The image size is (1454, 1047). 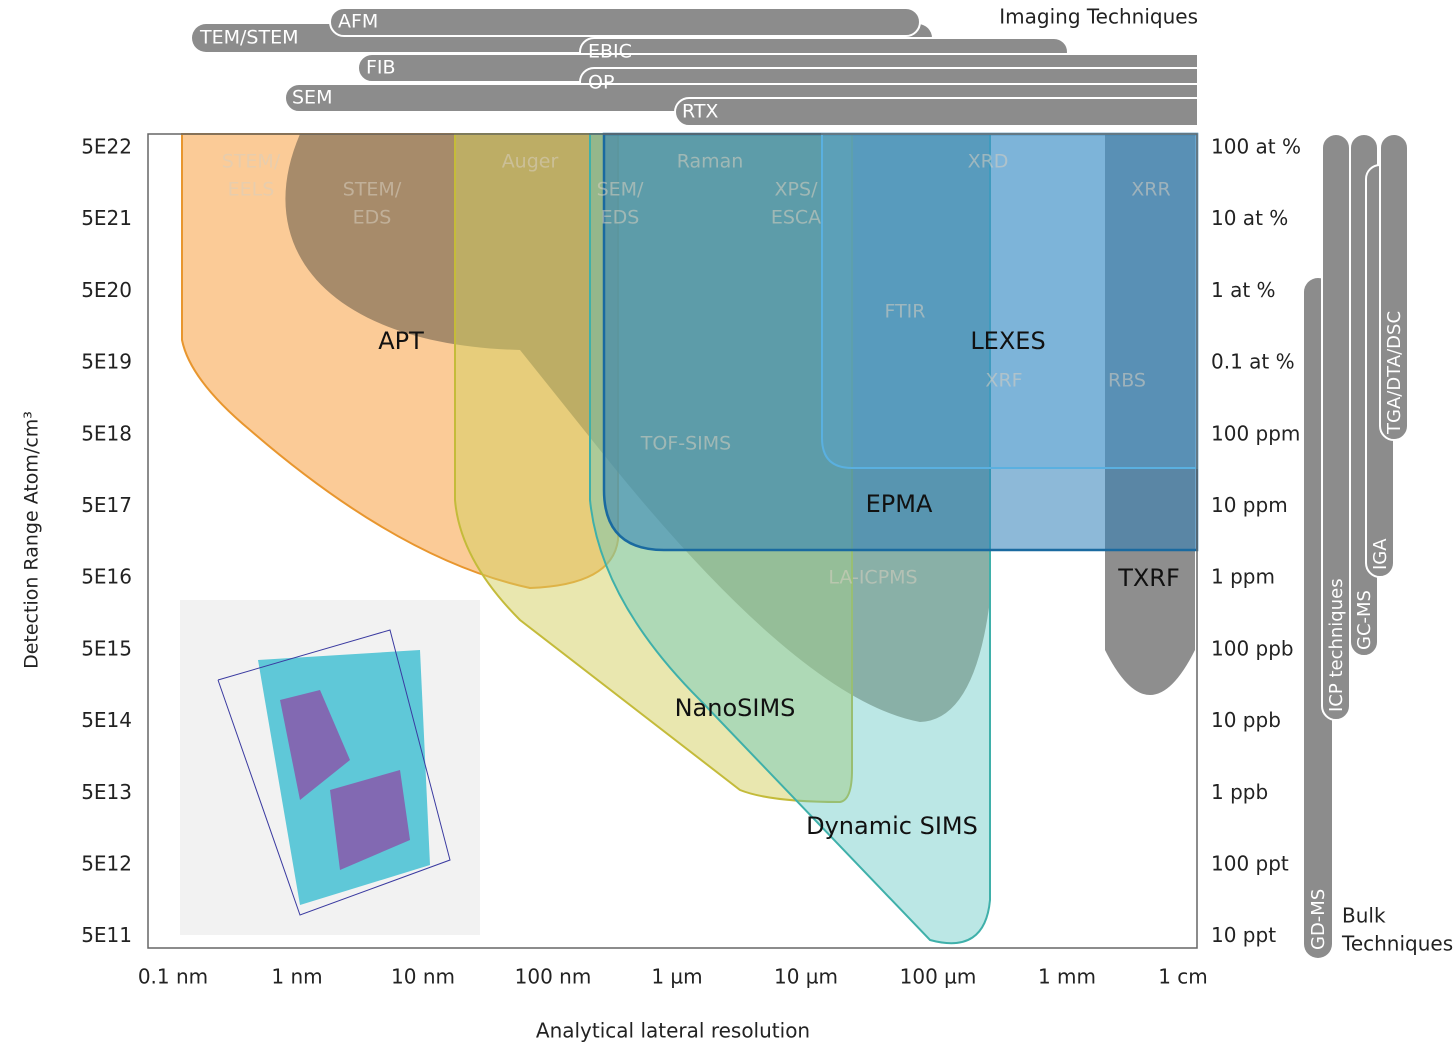 I want to click on imaging-bars, so click(x=714, y=65).